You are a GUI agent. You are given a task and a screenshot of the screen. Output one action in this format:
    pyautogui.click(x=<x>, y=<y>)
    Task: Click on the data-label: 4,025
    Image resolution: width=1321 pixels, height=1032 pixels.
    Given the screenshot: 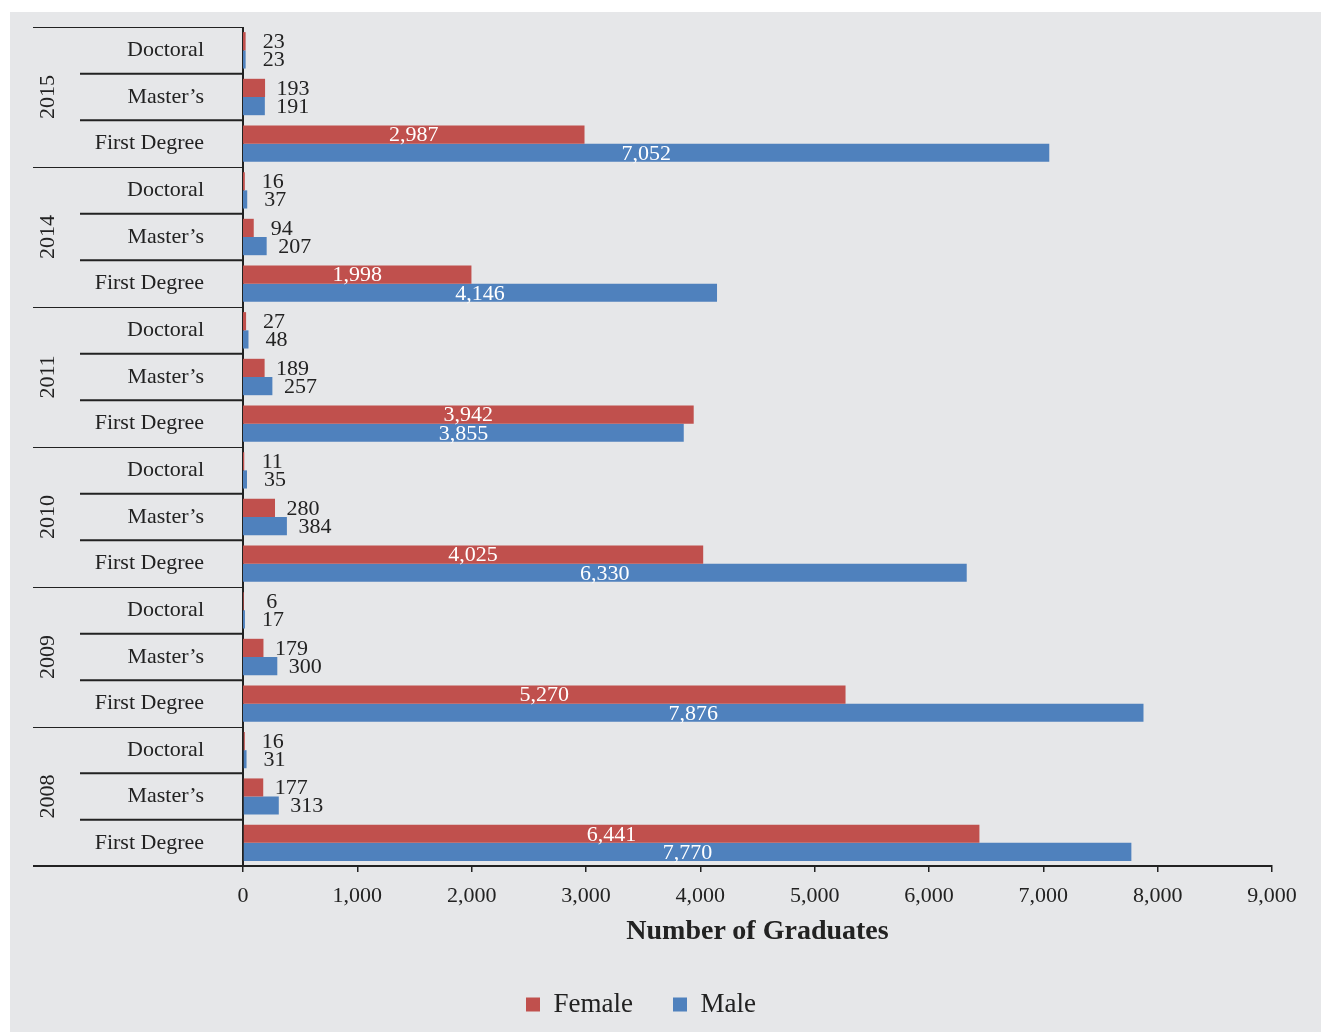 What is the action you would take?
    pyautogui.click(x=473, y=554)
    